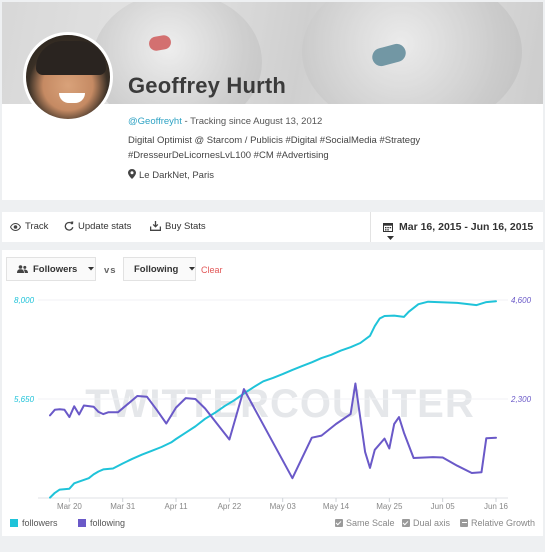 The height and width of the screenshot is (552, 545). I want to click on relative-growth-checkbox, so click(464, 523).